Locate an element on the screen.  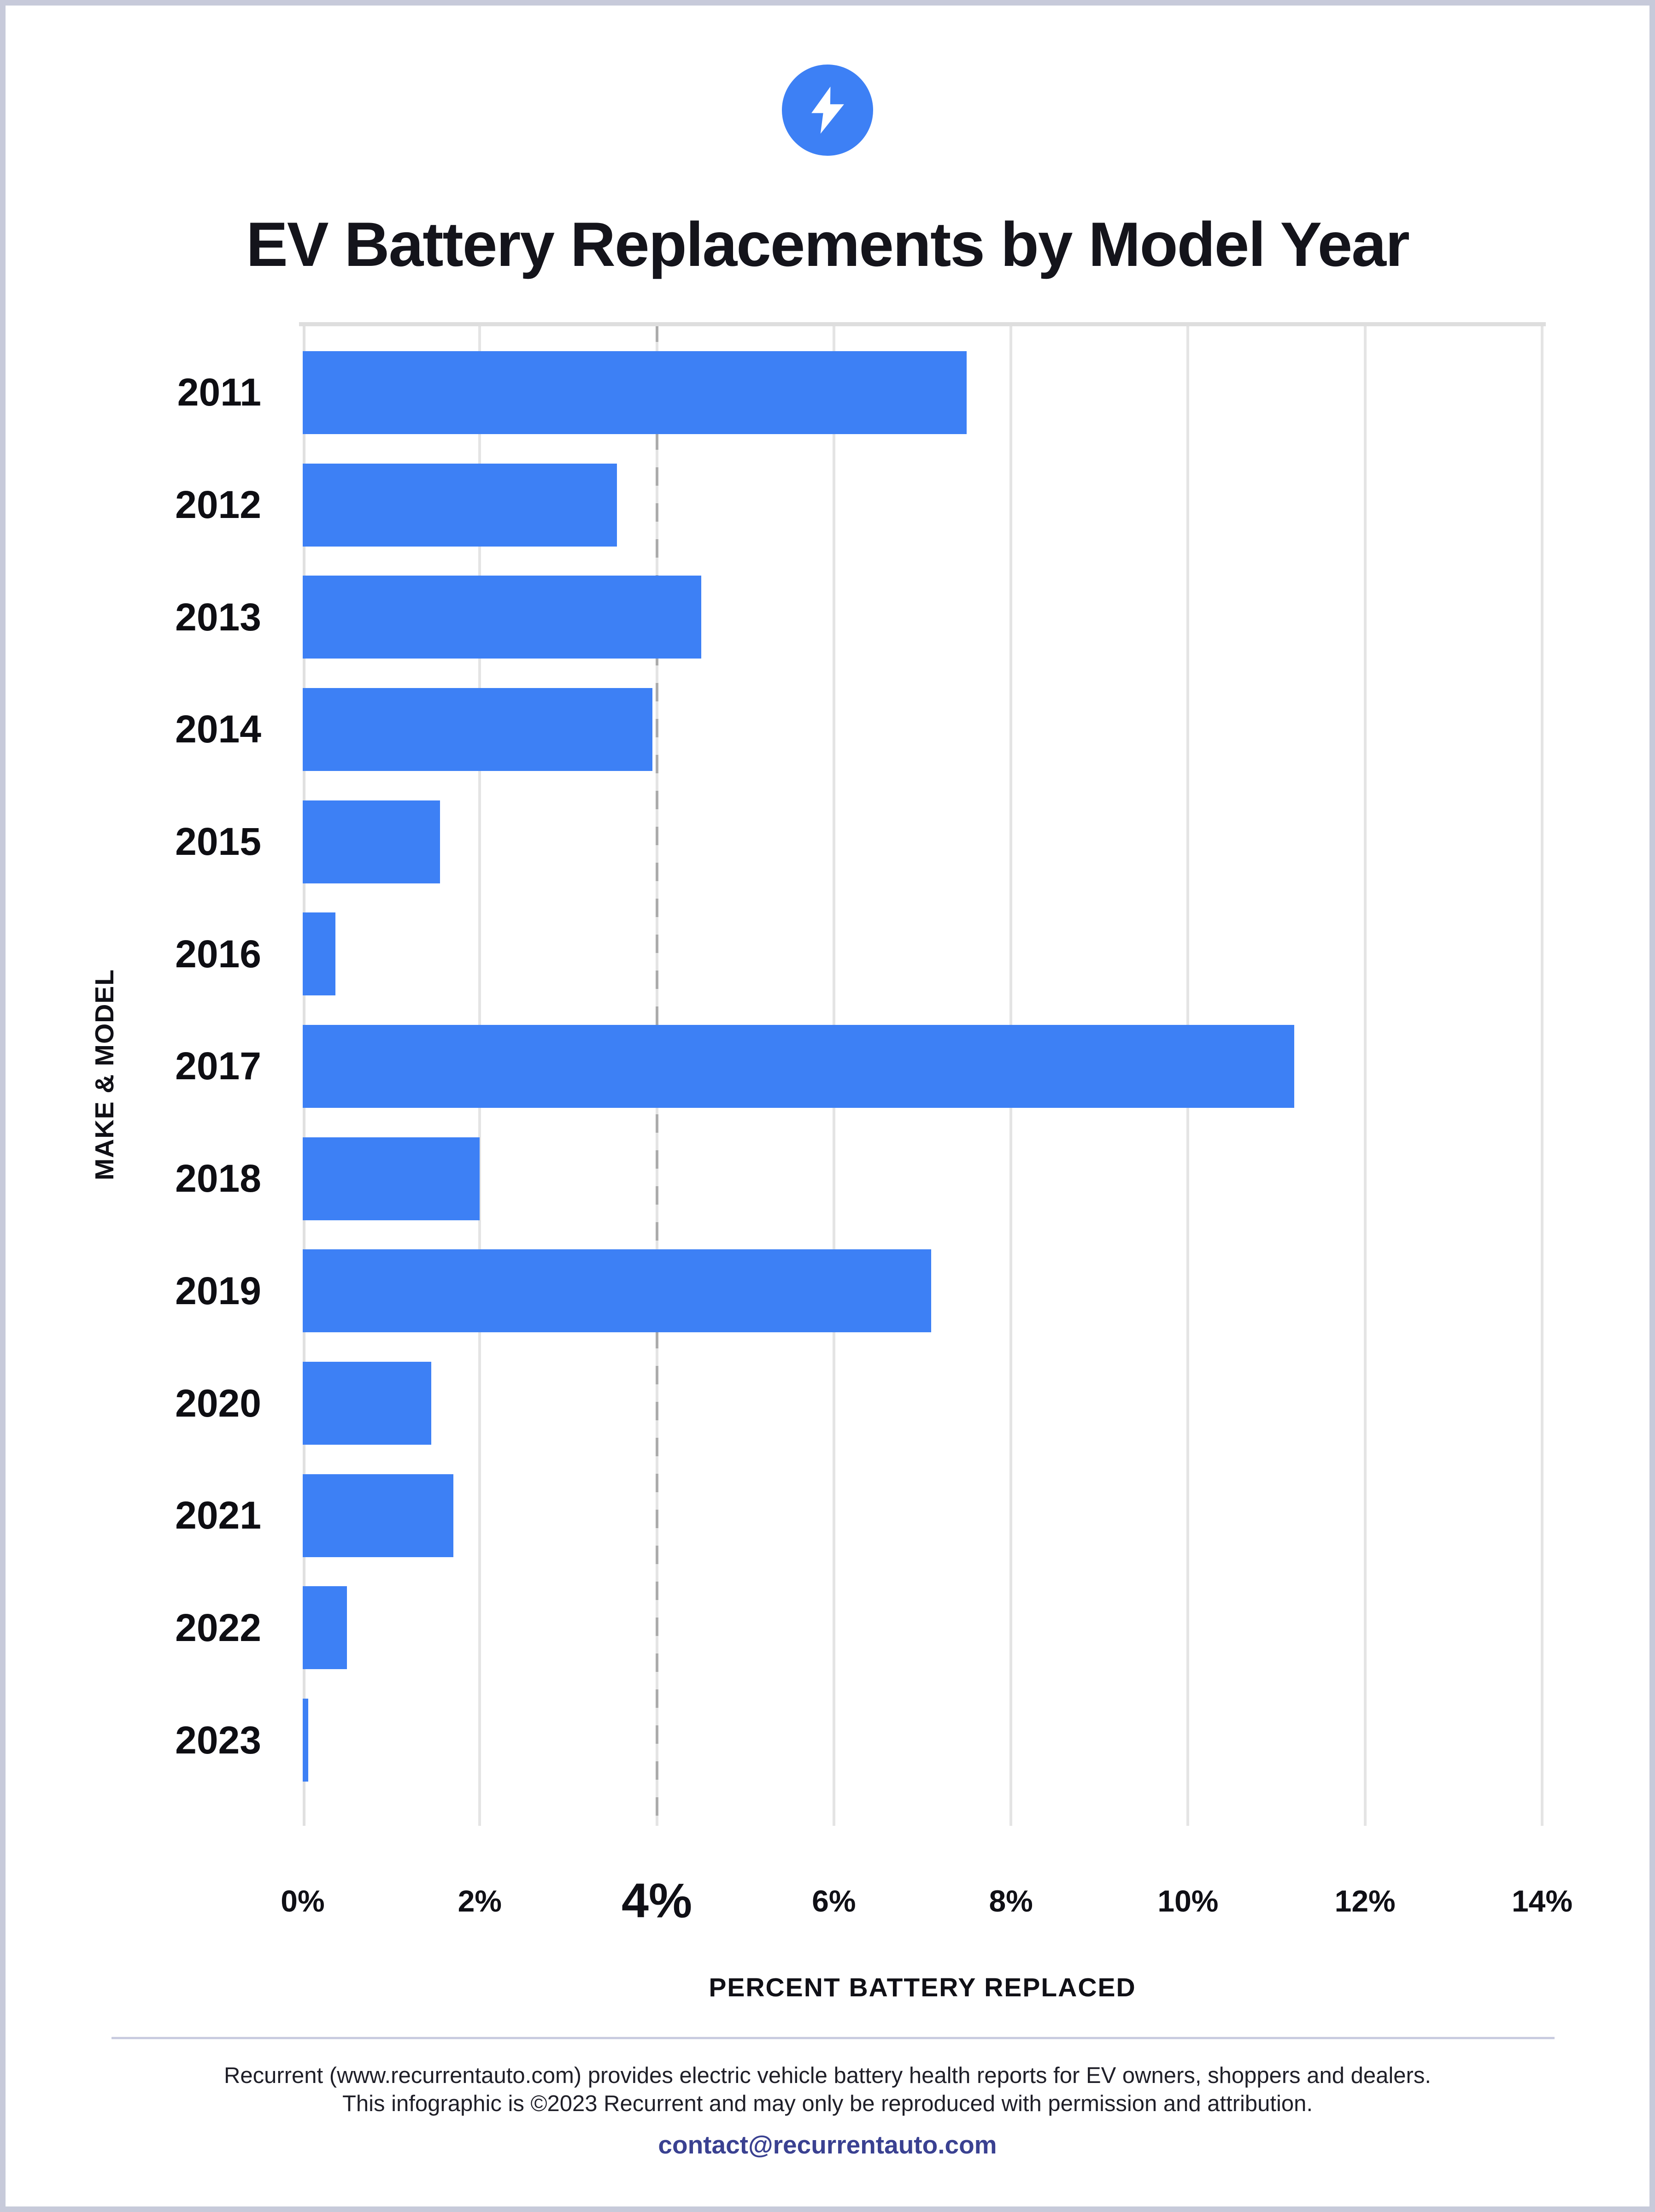
bar-2022 is located at coordinates (325, 1628).